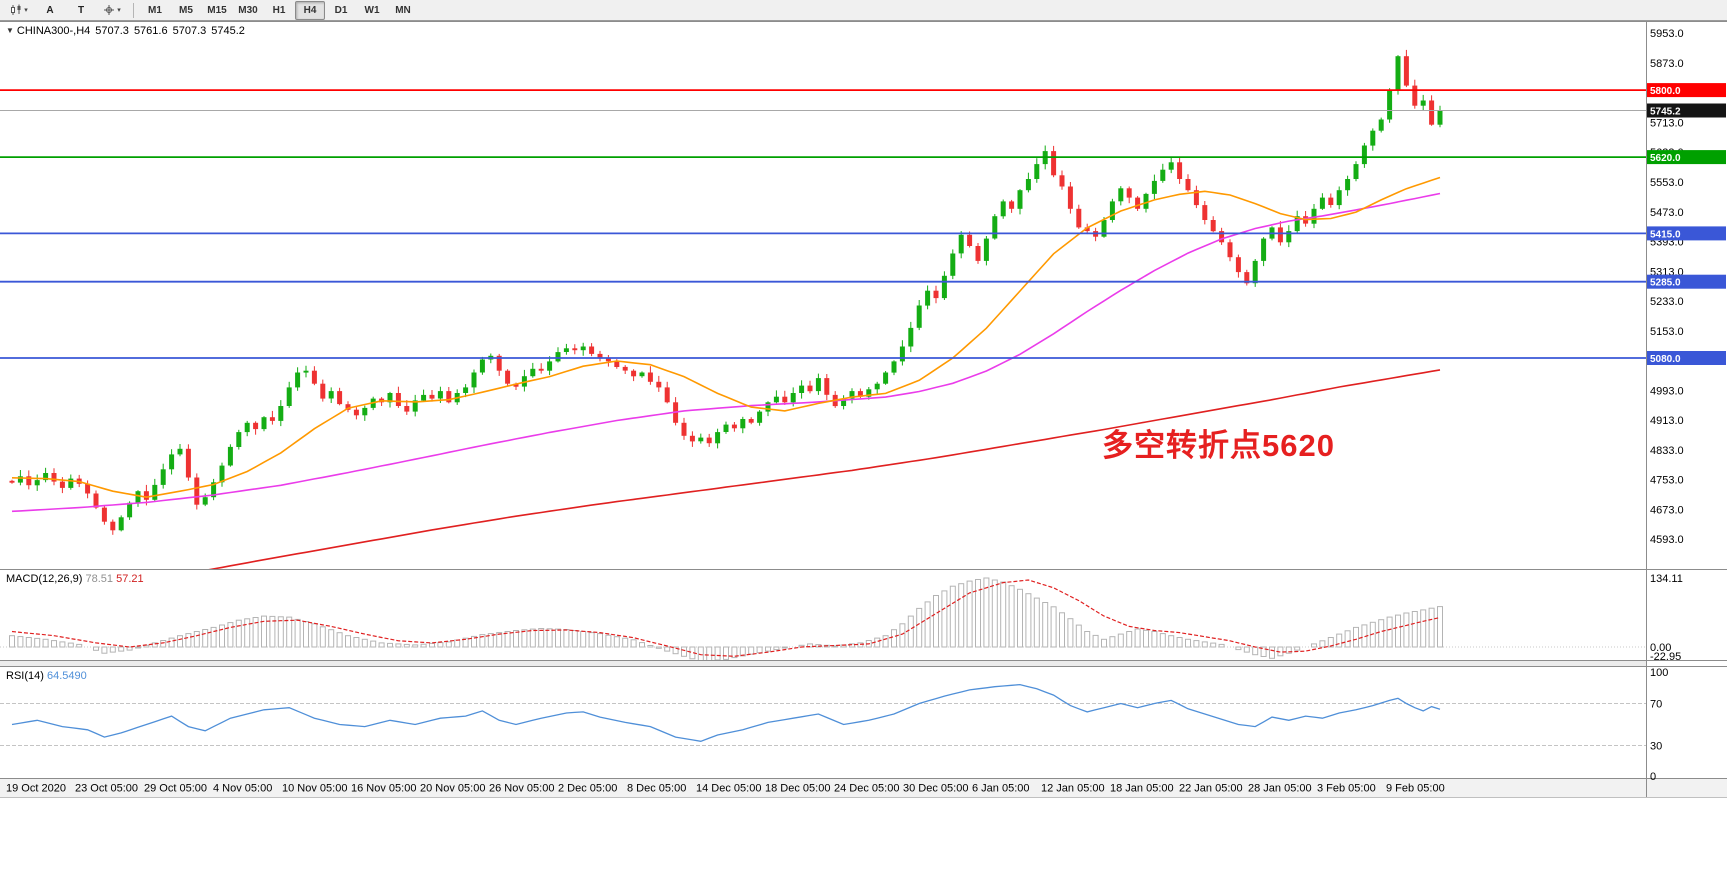 The width and height of the screenshot is (1727, 883). What do you see at coordinates (1656, 747) in the screenshot?
I see `rsi-axis-label: 30` at bounding box center [1656, 747].